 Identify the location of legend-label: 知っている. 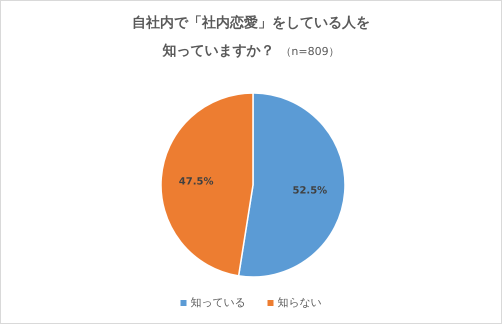
(218, 302).